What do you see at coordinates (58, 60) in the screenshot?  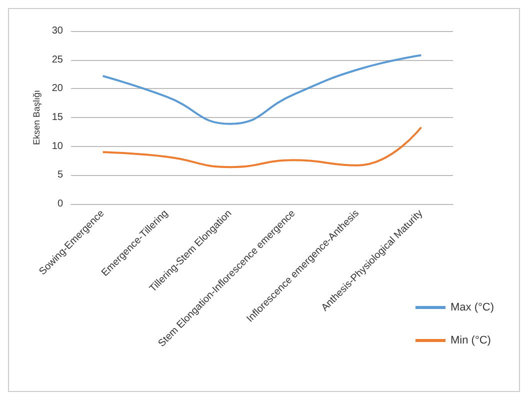 I see `y-tick-label: 25` at bounding box center [58, 60].